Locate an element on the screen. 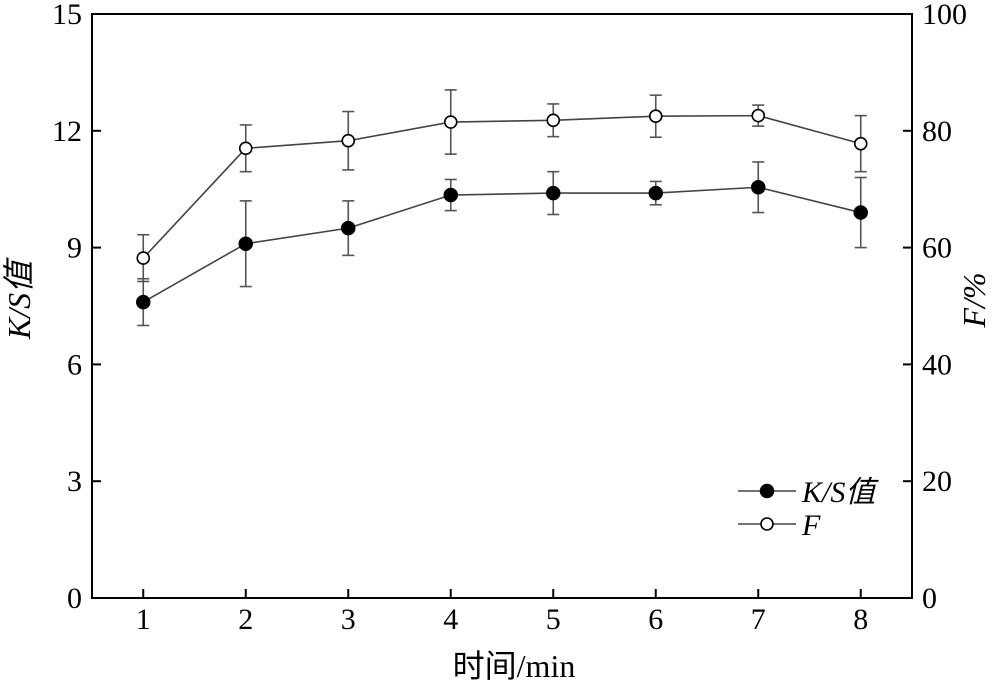  left-y-ticks: 0 3 6 9 12 15 is located at coordinates (76, 307).